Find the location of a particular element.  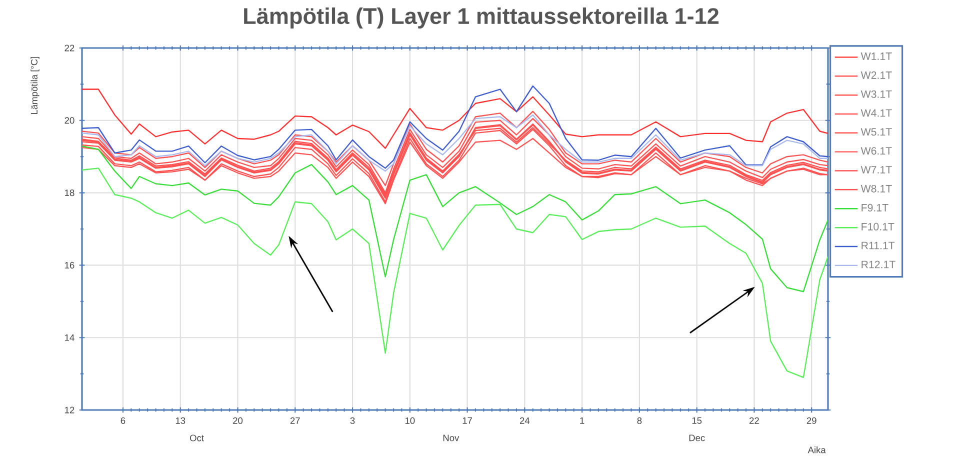

legend-label: W8.1T is located at coordinates (876, 188).